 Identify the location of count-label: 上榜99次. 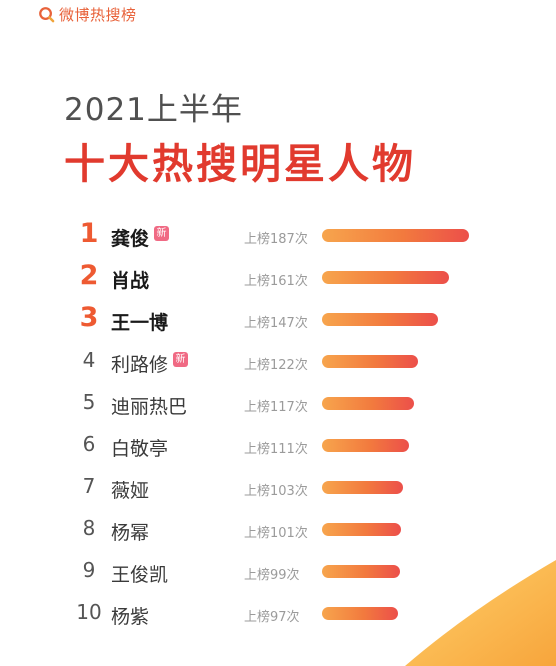
(272, 575).